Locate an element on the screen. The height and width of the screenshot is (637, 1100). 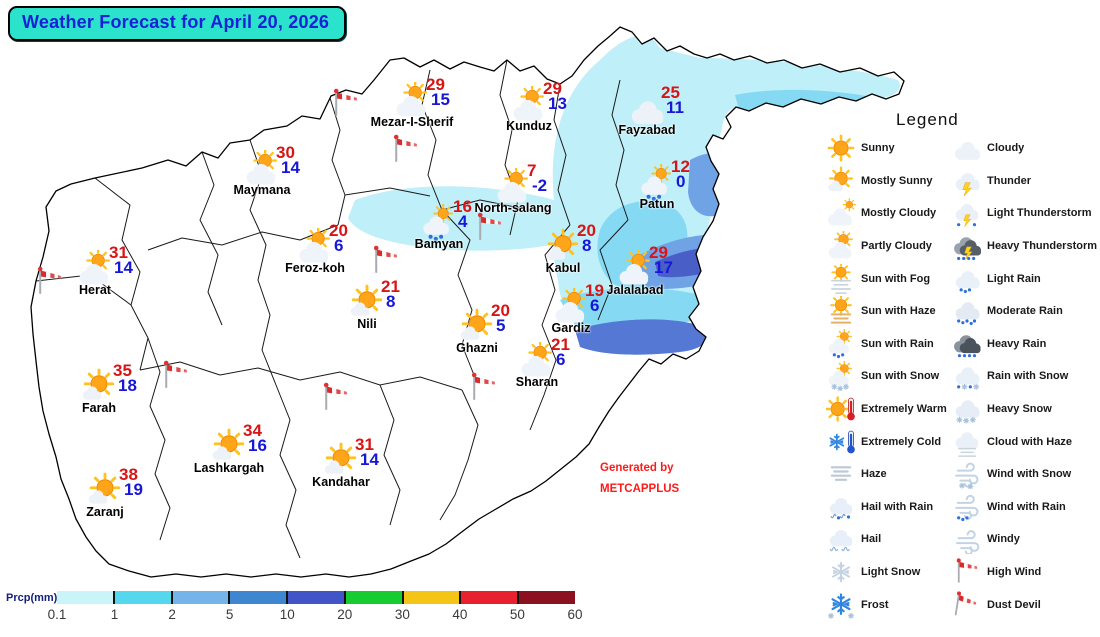
heavy-rain-icon is located at coordinates (967, 344).